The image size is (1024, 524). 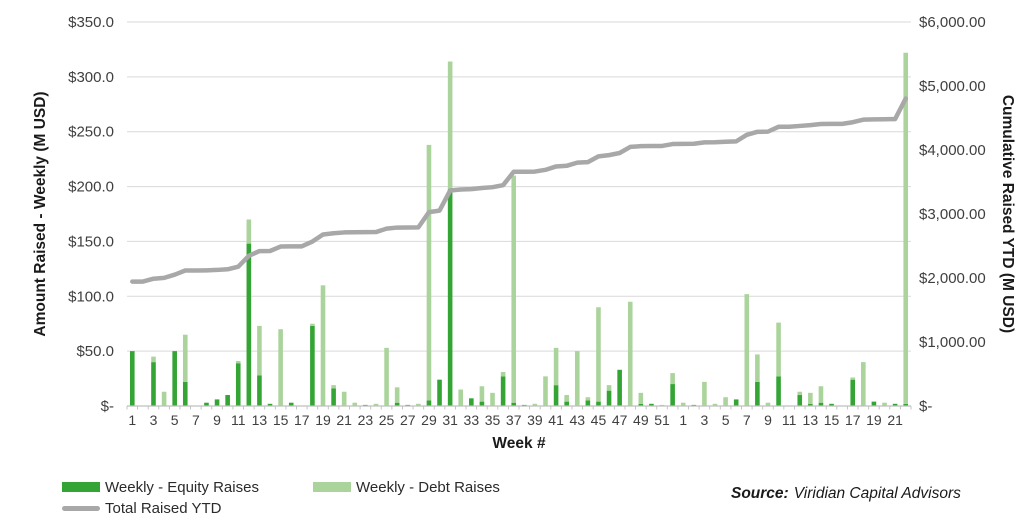 I want to click on y-right-tick-label: $1,000.00, so click(x=952, y=342).